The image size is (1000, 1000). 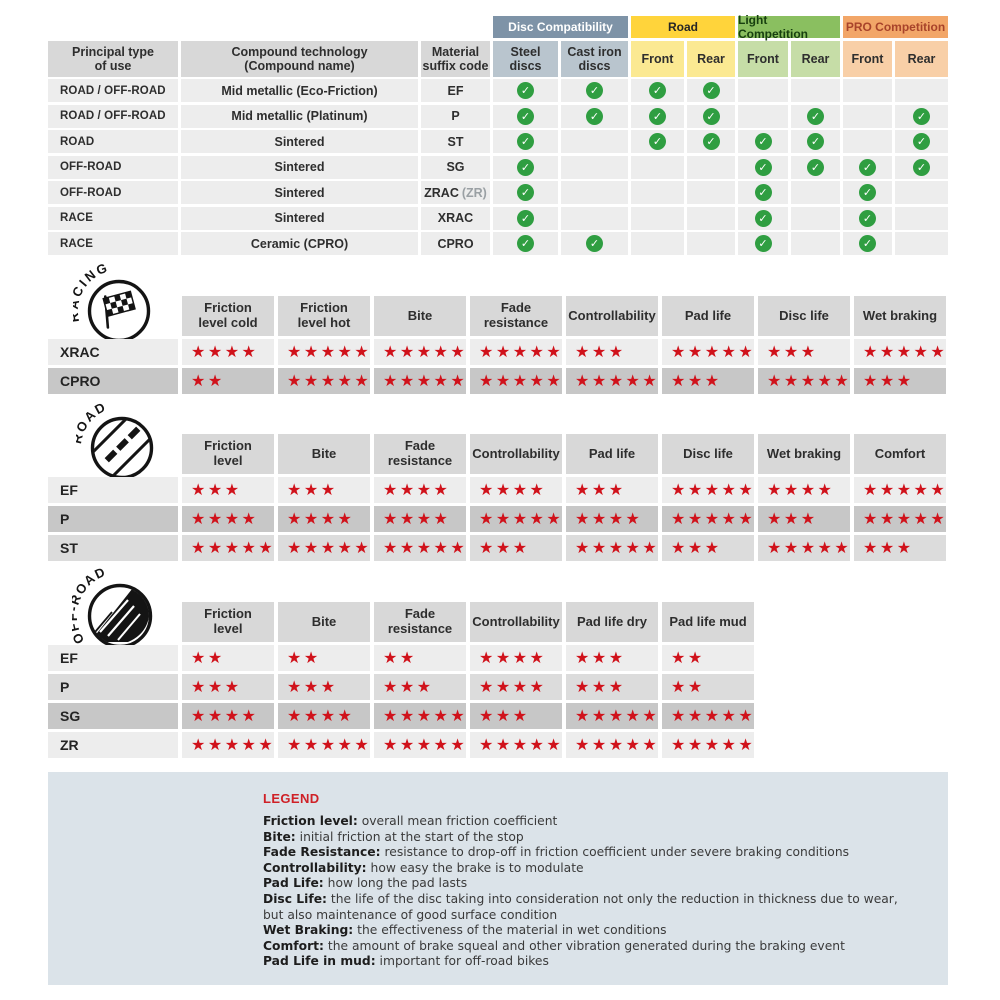 What do you see at coordinates (708, 454) in the screenshot?
I see `road-ratings-column-header: Disc life` at bounding box center [708, 454].